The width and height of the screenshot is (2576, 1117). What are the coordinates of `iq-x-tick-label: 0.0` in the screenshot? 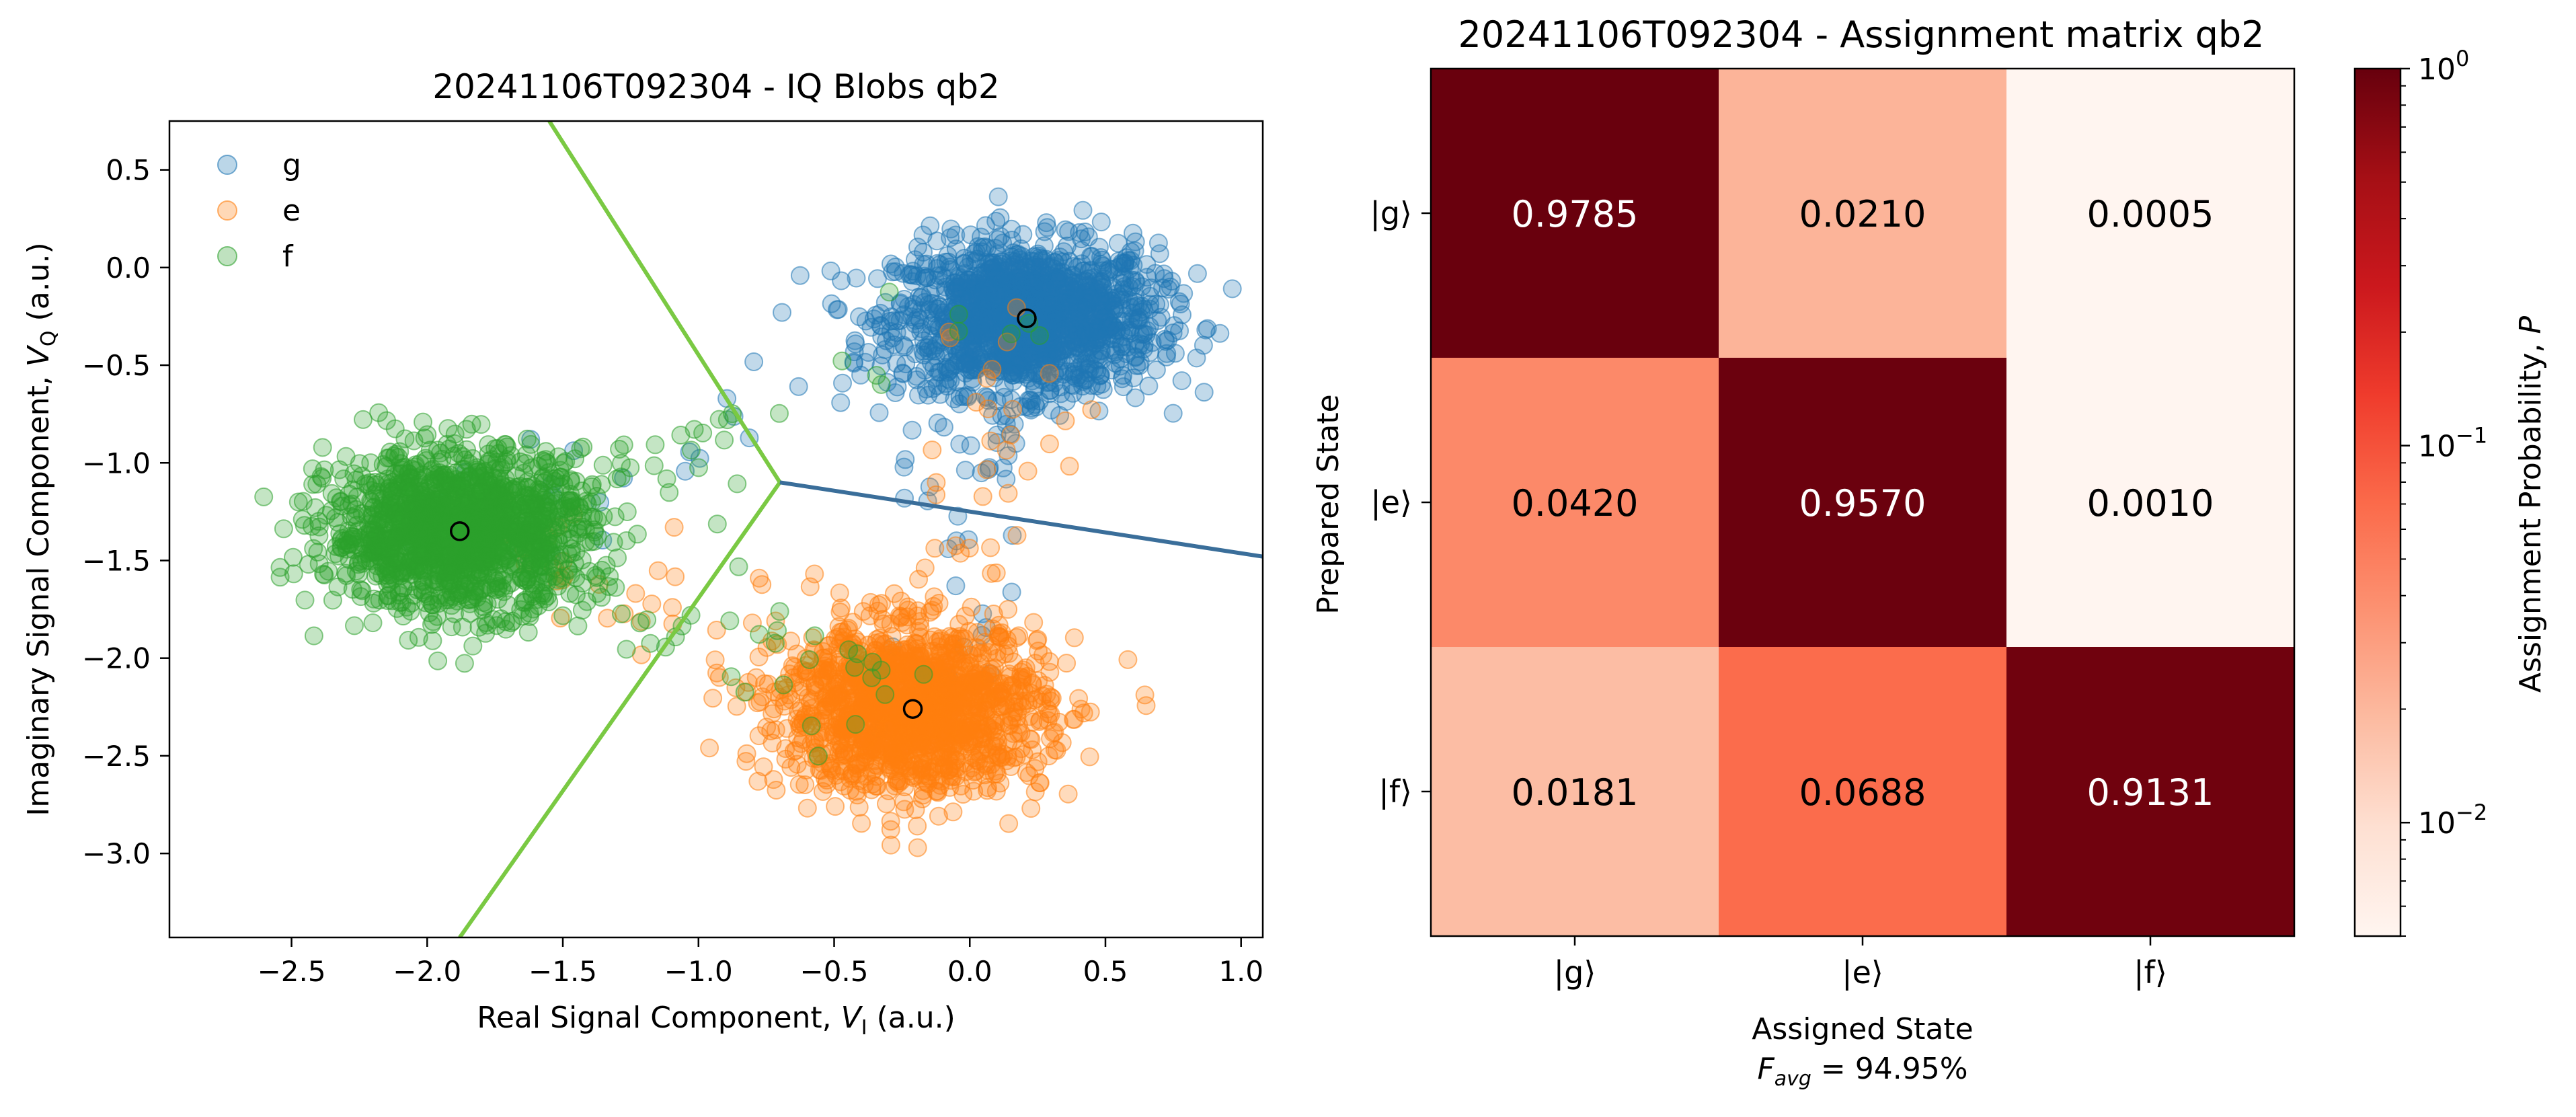 It's located at (969, 971).